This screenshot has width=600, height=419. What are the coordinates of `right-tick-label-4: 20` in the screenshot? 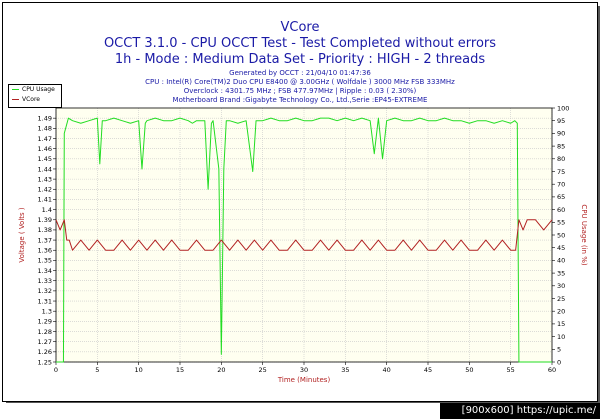 It's located at (561, 312).